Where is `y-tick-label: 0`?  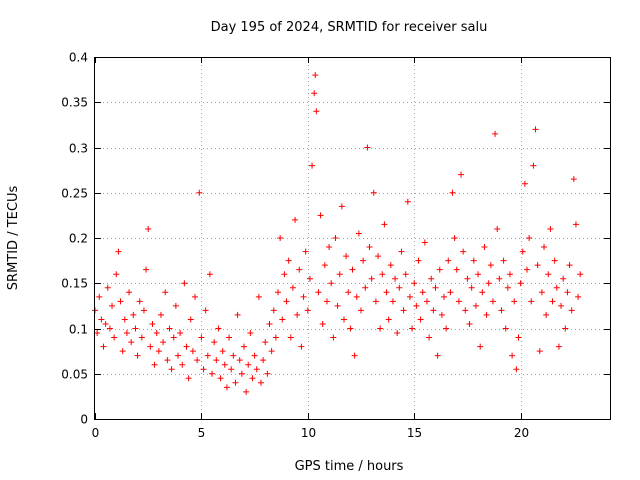
y-tick-label: 0 is located at coordinates (84, 420).